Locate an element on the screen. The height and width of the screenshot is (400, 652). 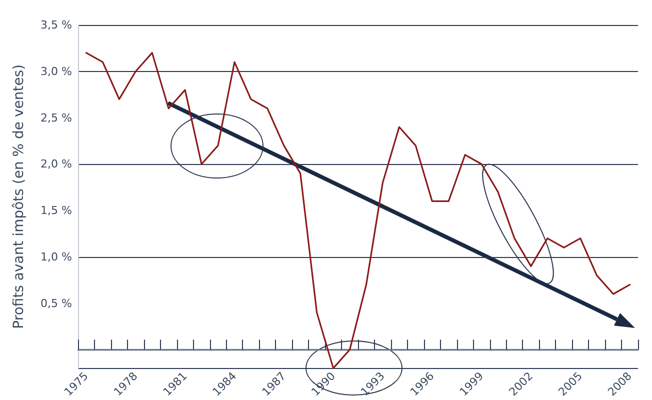
y-tick-label: 3,5 % is located at coordinates (56, 25).